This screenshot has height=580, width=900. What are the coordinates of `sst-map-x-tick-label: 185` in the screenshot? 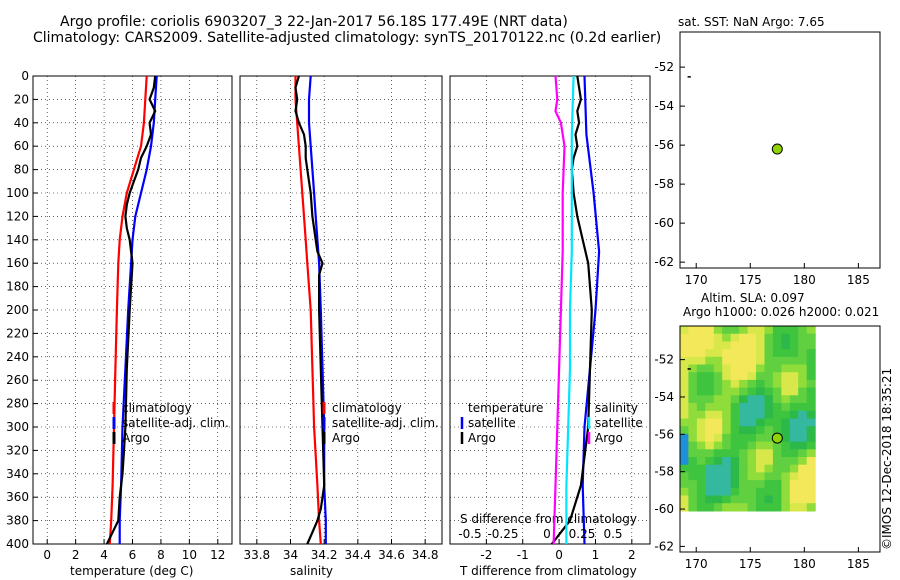 It's located at (858, 280).